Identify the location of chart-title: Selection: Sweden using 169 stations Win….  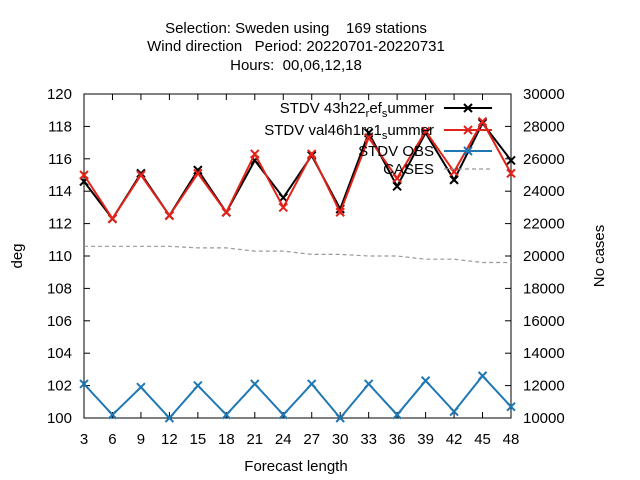
(296, 47).